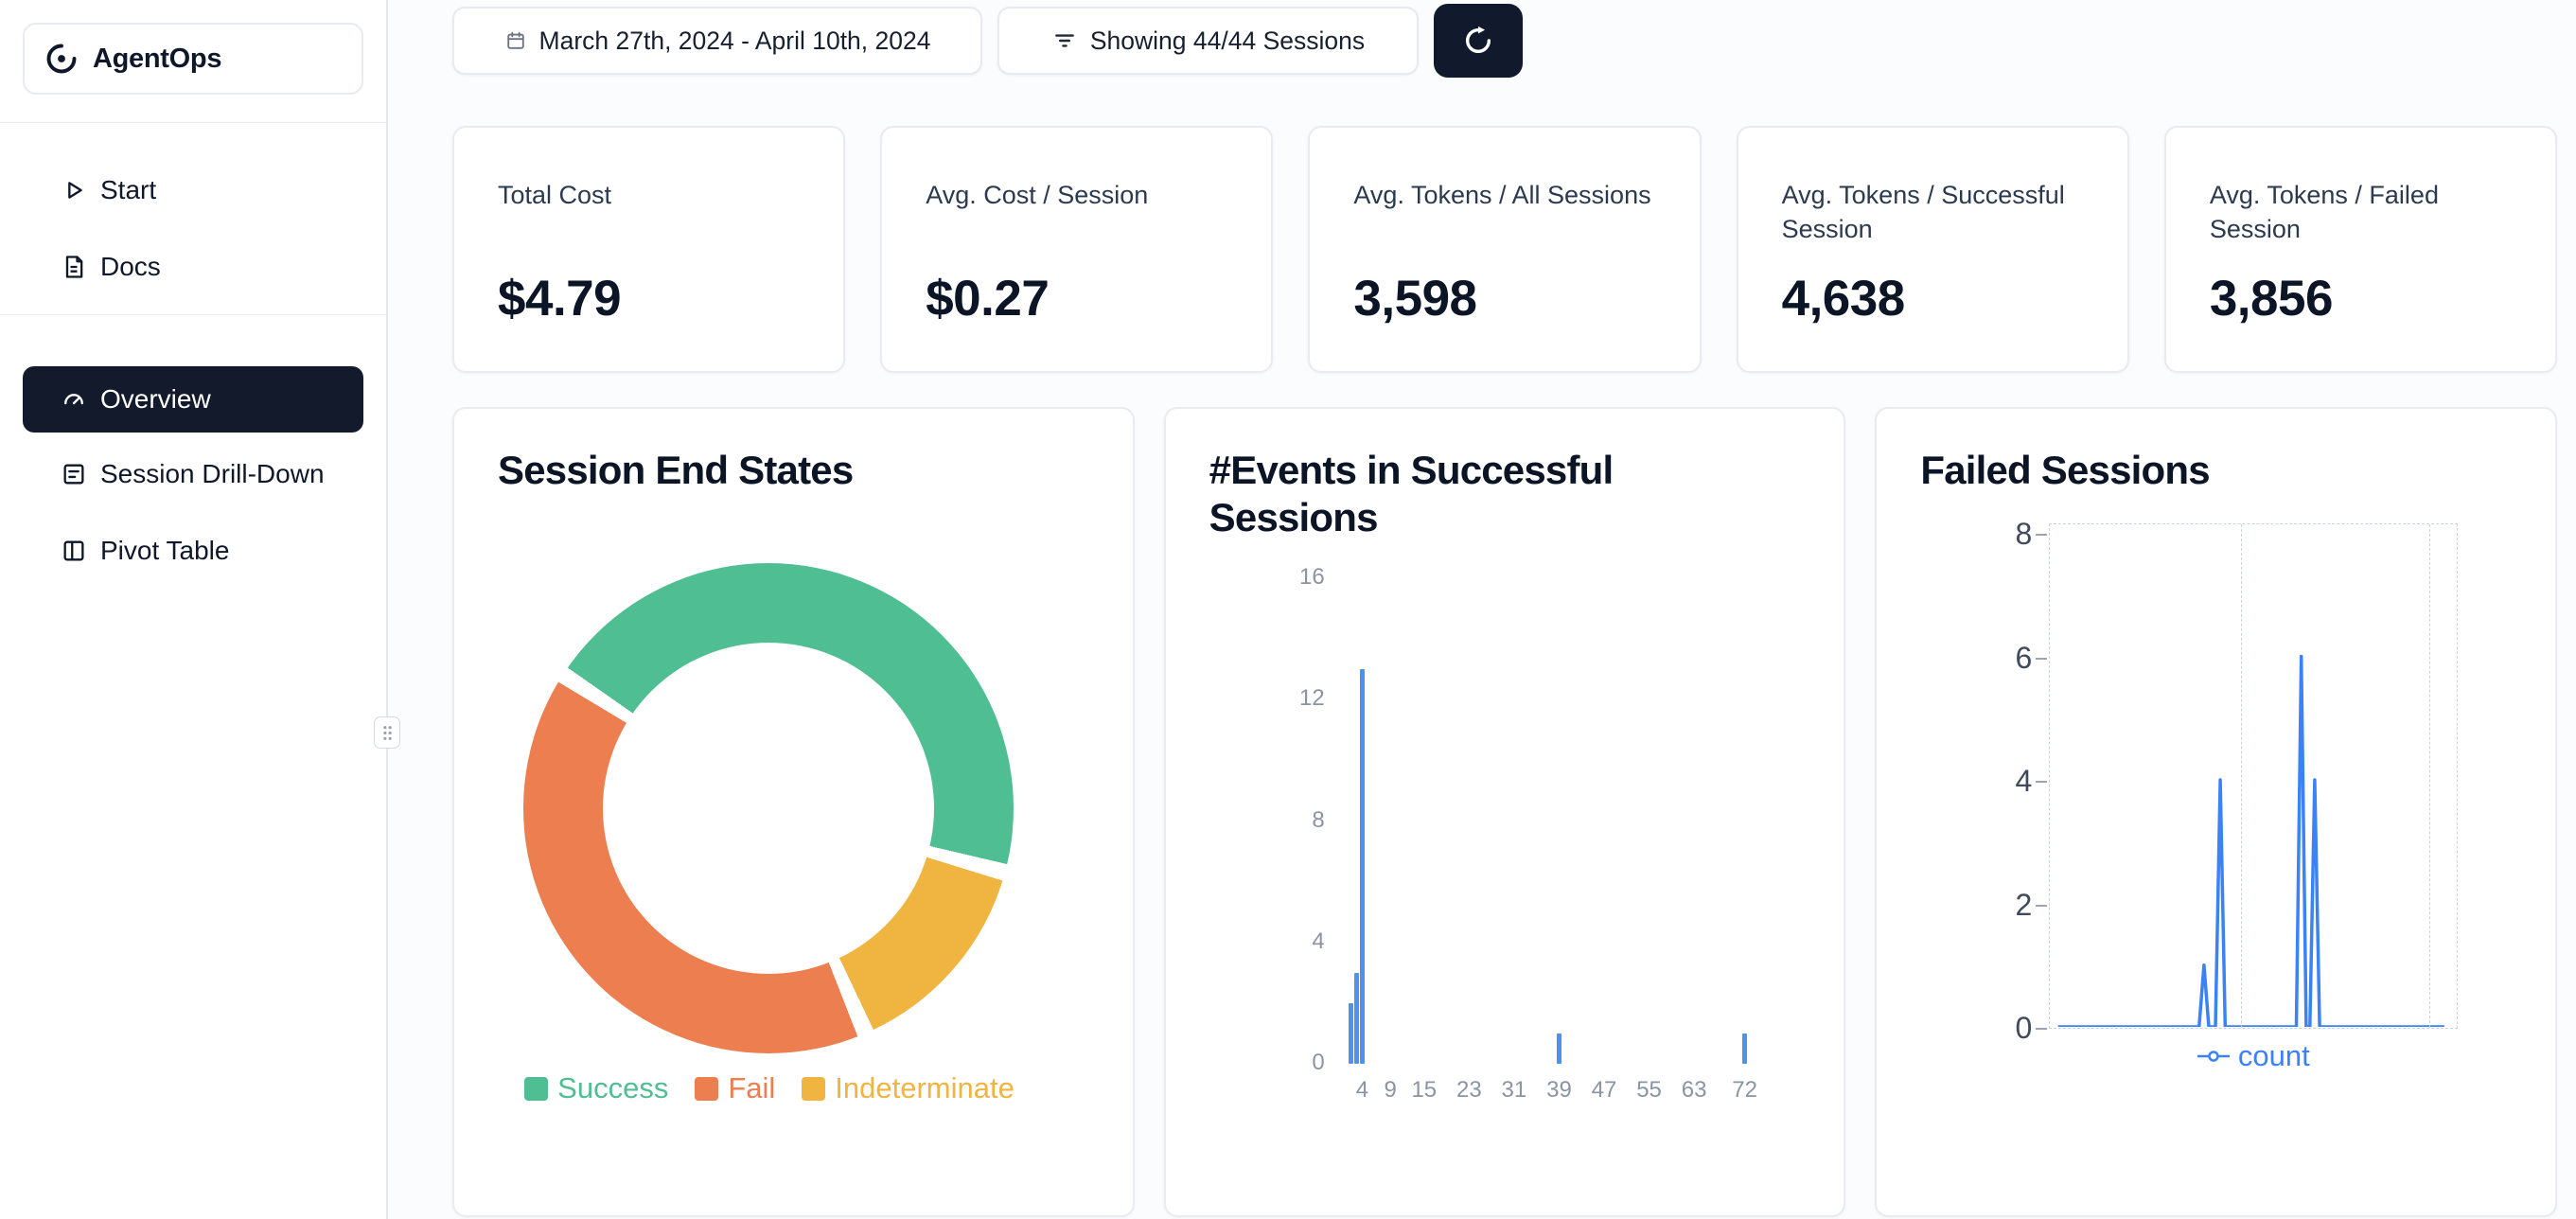 This screenshot has width=2576, height=1219. I want to click on sidebar-item-start: Start, so click(193, 190).